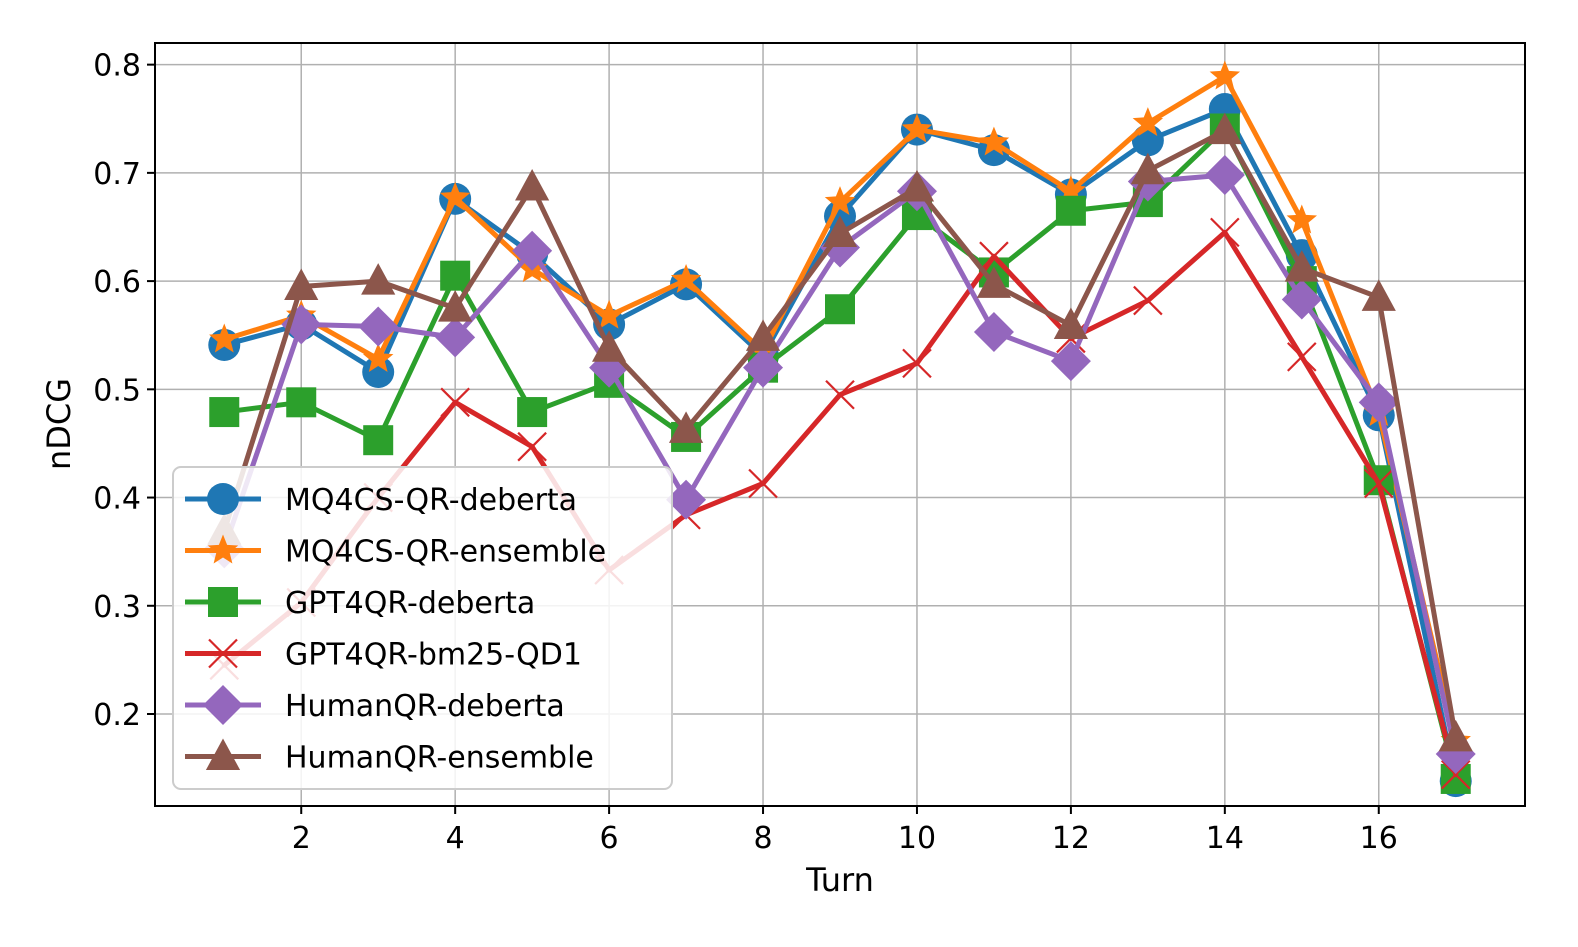 This screenshot has height=947, width=1578. What do you see at coordinates (410, 603) in the screenshot?
I see `legend-label: GPT4QR-deberta` at bounding box center [410, 603].